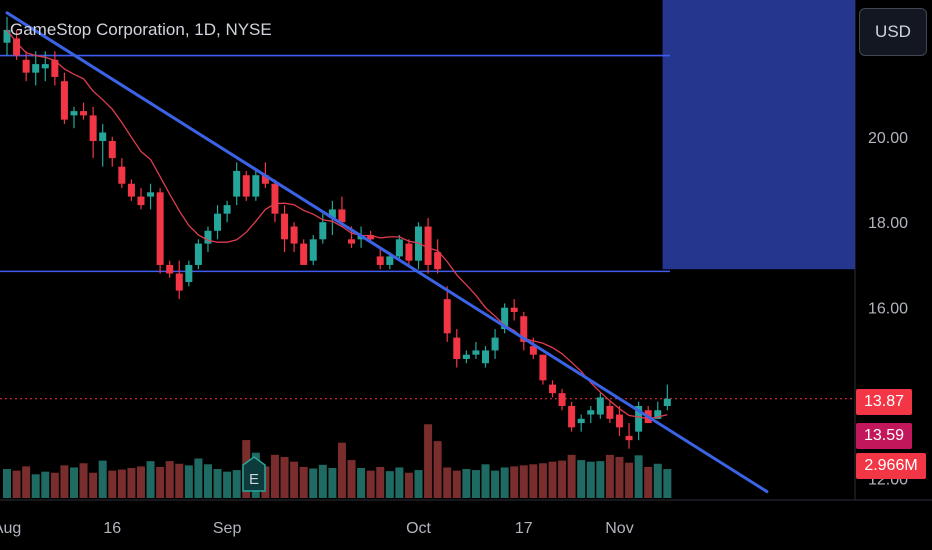  I want to click on chart-title: GameStop Corporation, 1D, NYSE, so click(141, 29).